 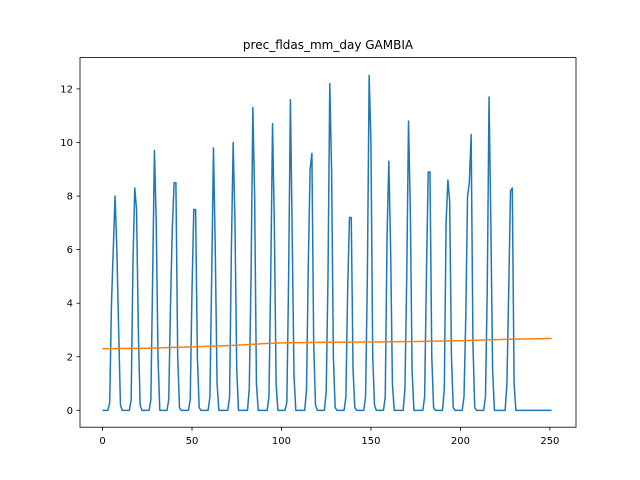 What do you see at coordinates (328, 45) in the screenshot?
I see `chart-title: prec_fldas_mm_day GAMBIA` at bounding box center [328, 45].